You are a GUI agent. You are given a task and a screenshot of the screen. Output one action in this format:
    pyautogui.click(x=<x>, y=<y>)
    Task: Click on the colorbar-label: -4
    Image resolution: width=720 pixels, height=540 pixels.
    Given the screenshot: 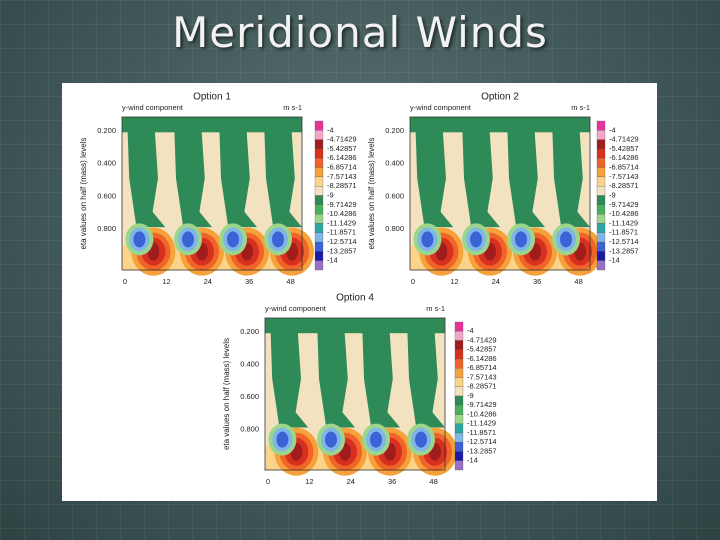 What is the action you would take?
    pyautogui.click(x=470, y=330)
    